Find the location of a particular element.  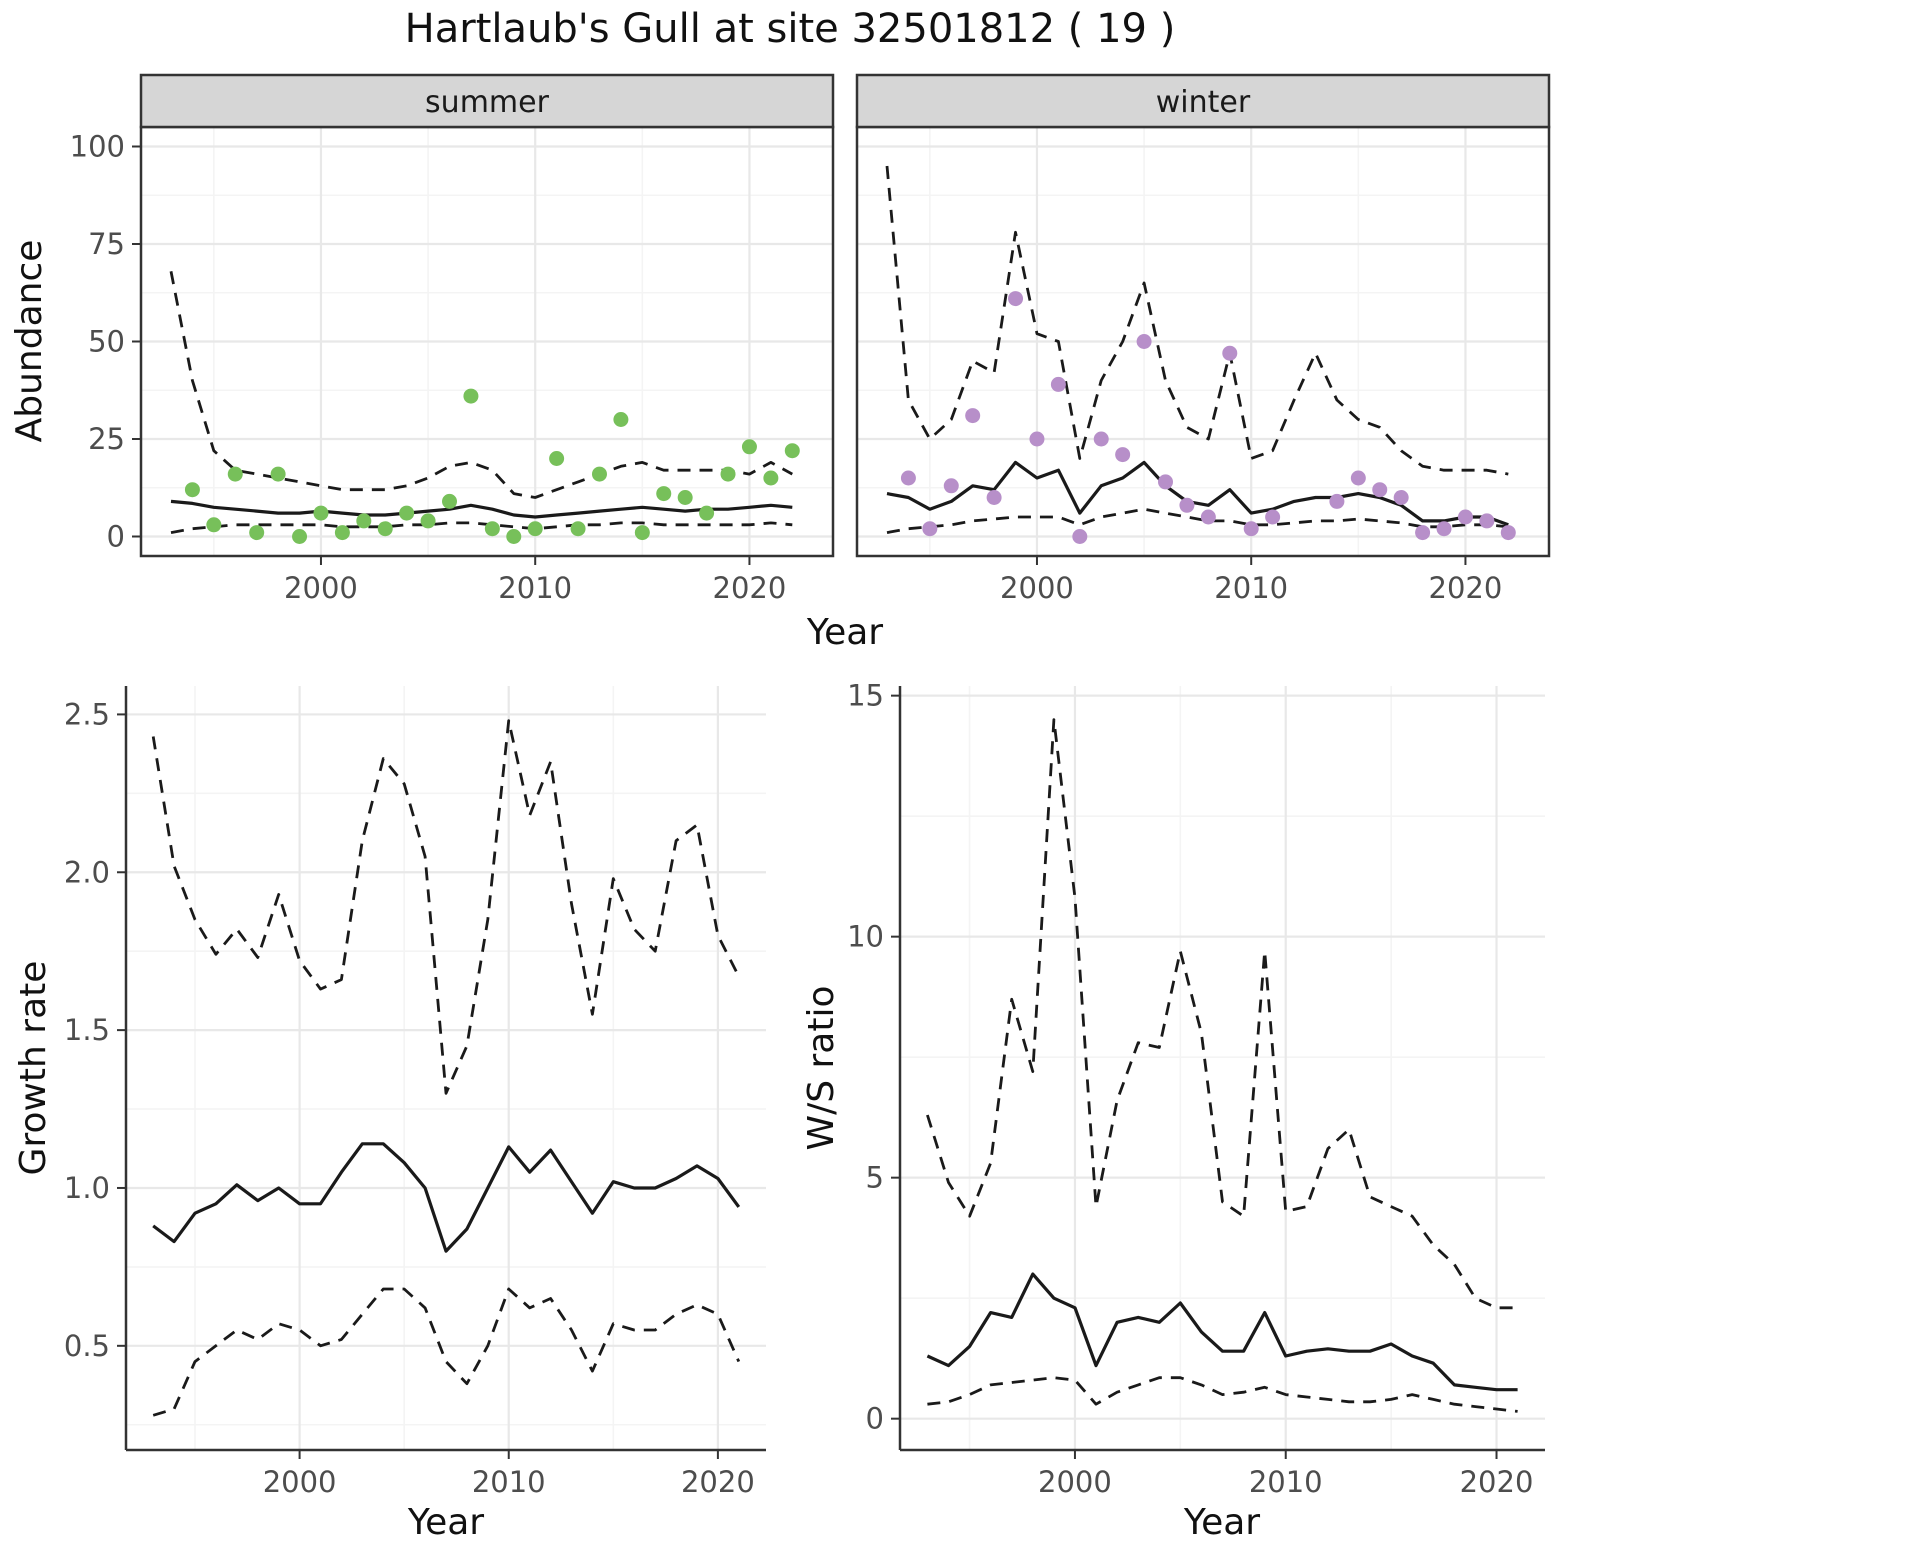

winter-abundance-upper-ci-line is located at coordinates (1197, 320).